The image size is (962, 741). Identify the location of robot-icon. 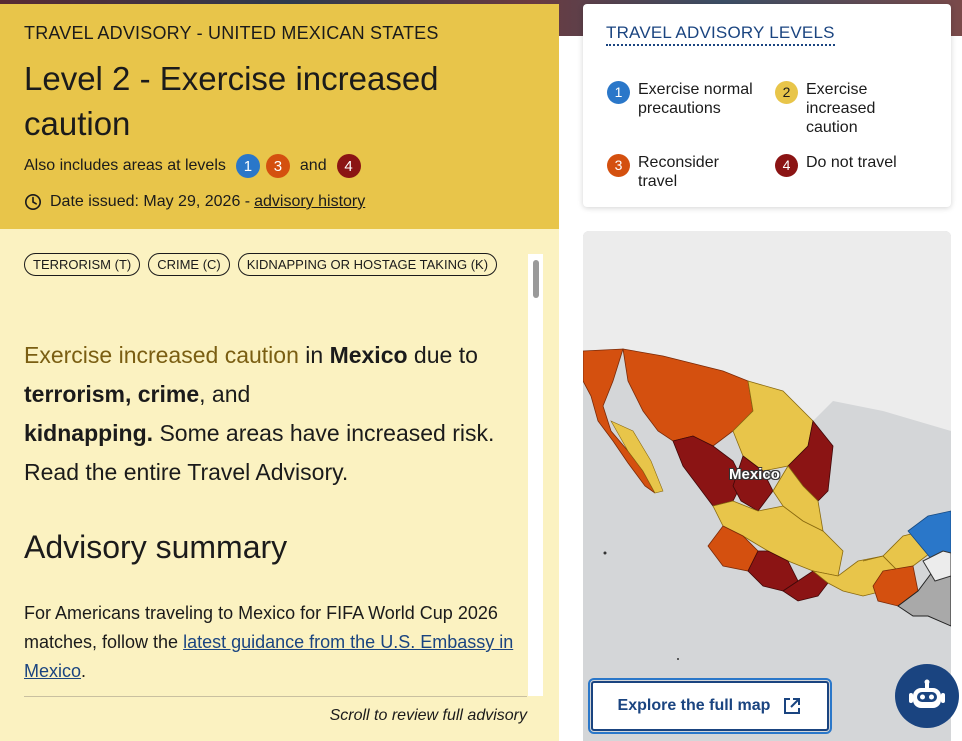
(927, 693).